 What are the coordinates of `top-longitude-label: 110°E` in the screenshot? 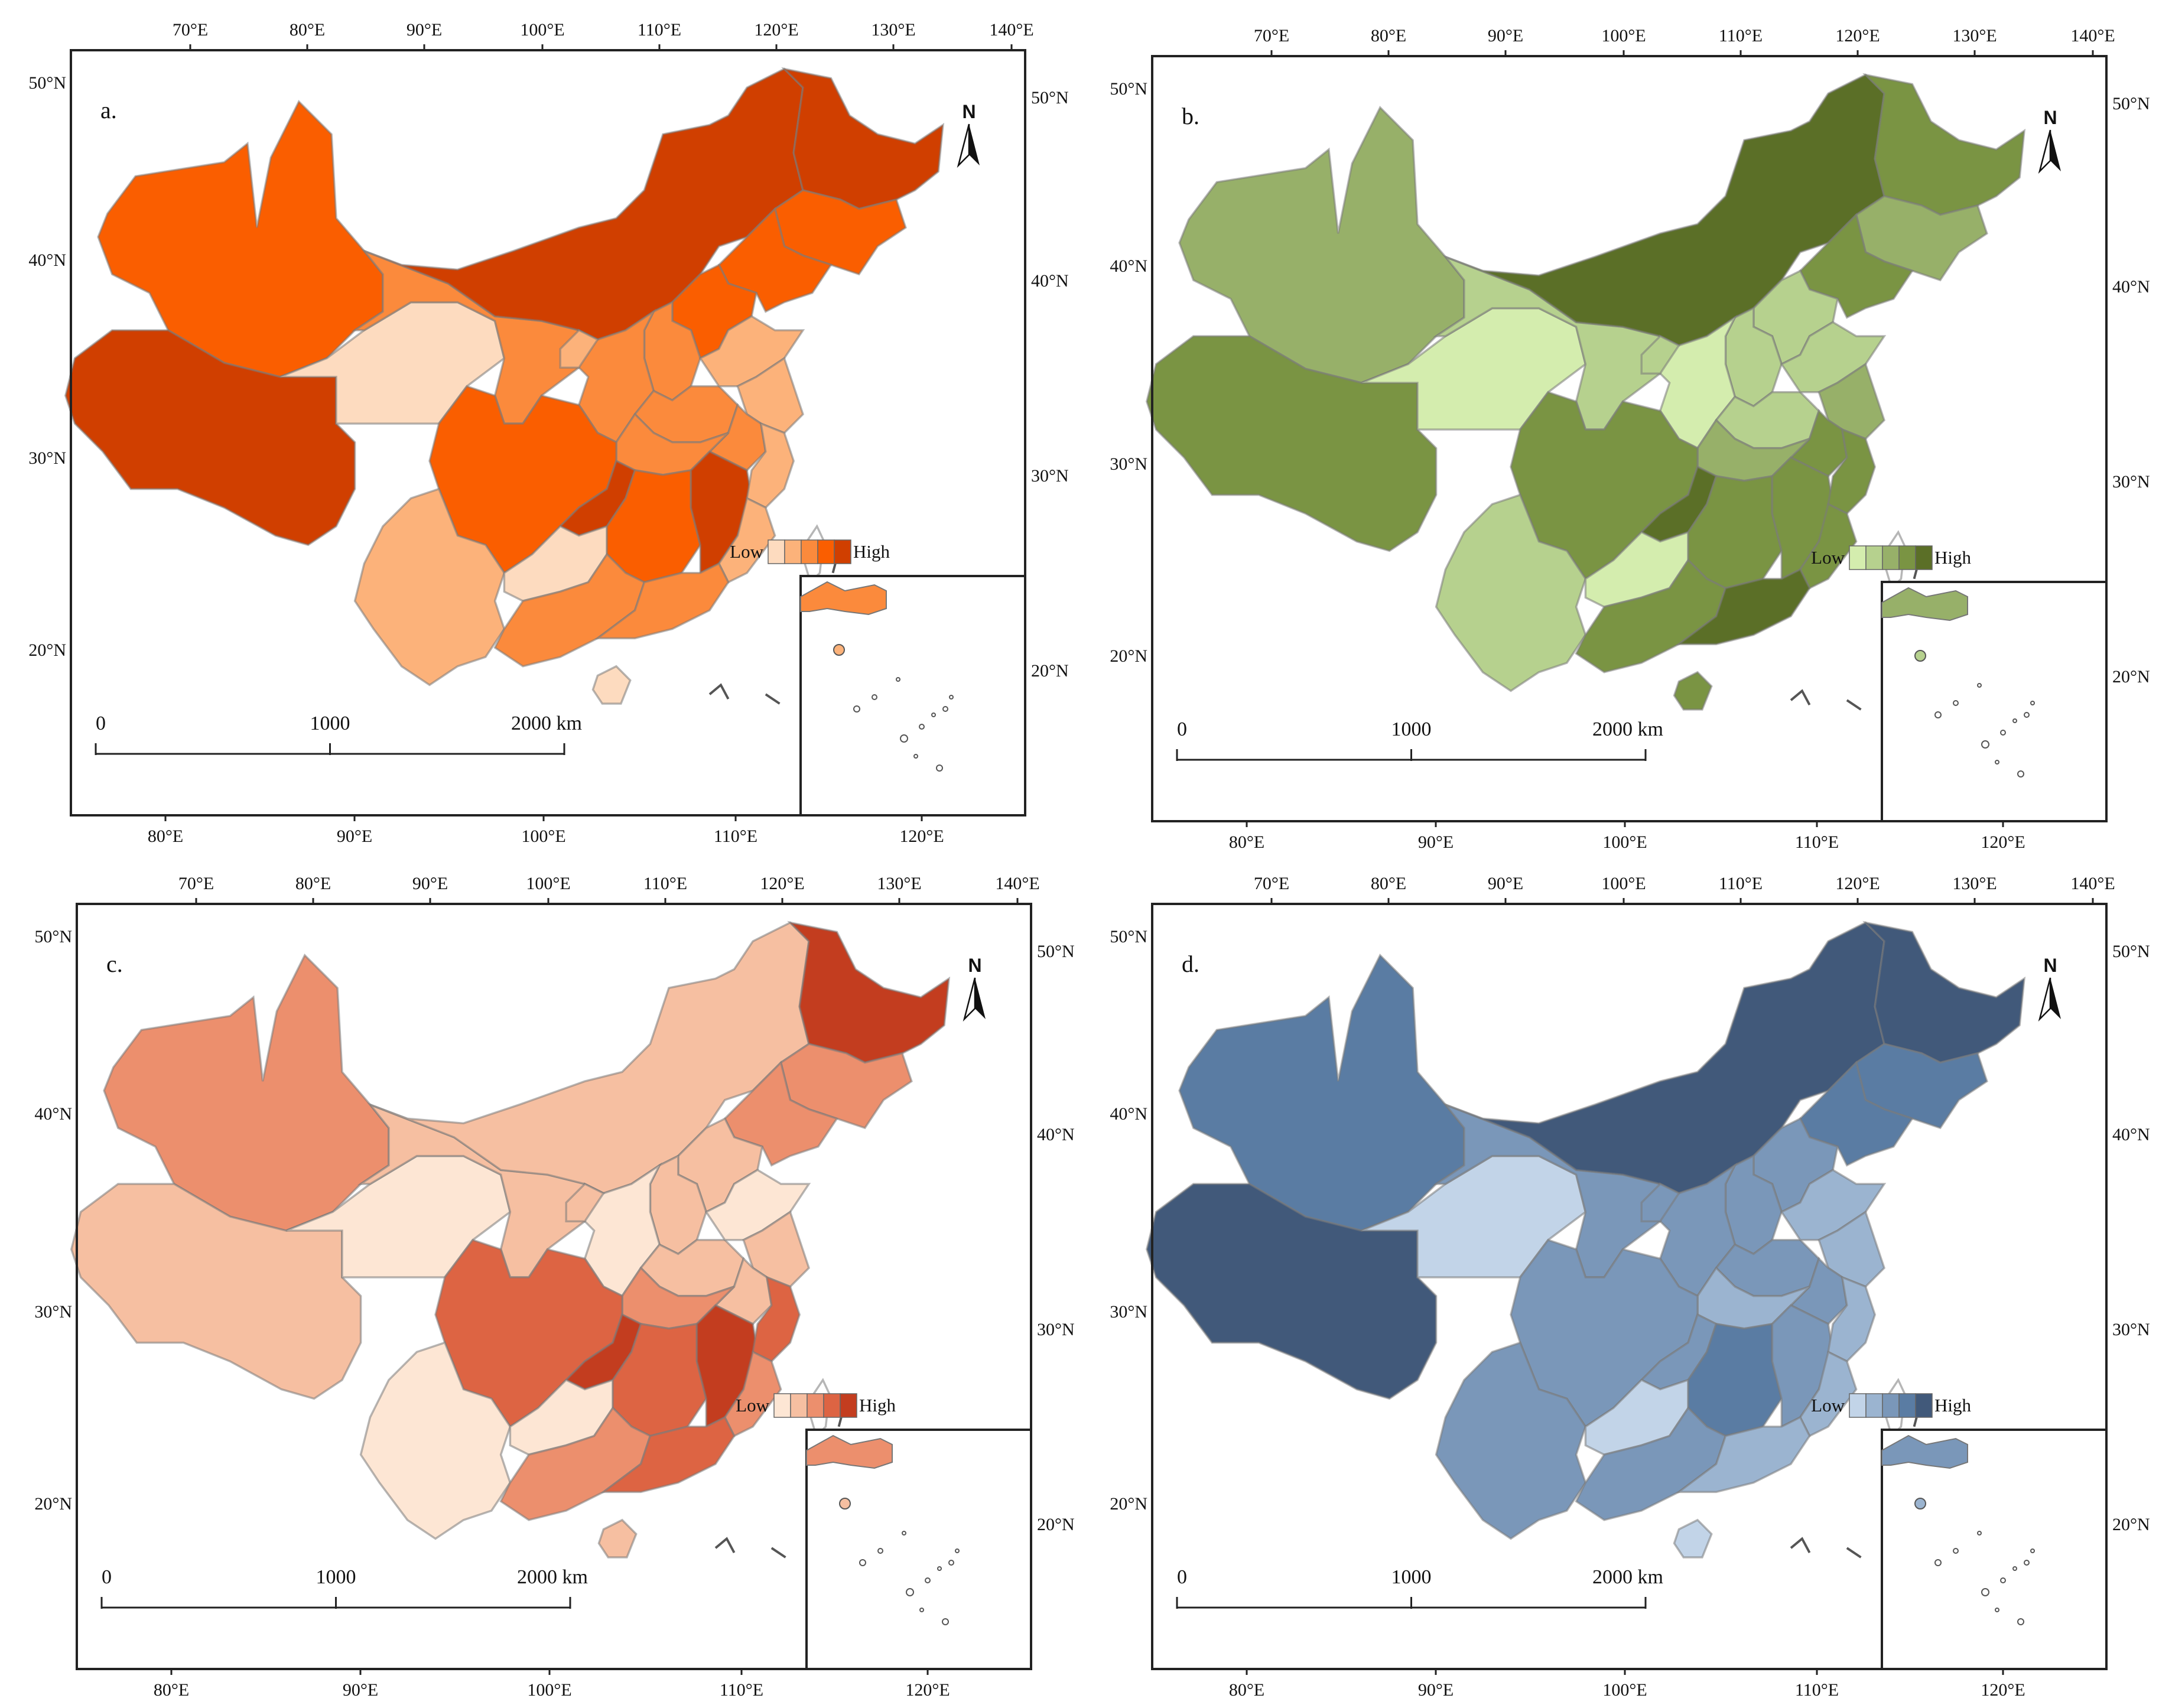 It's located at (1741, 883).